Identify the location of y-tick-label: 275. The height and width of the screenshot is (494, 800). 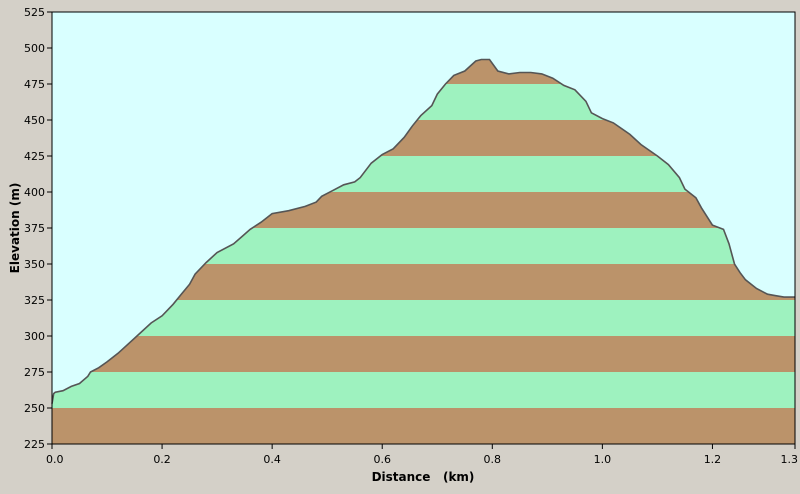
(34, 372).